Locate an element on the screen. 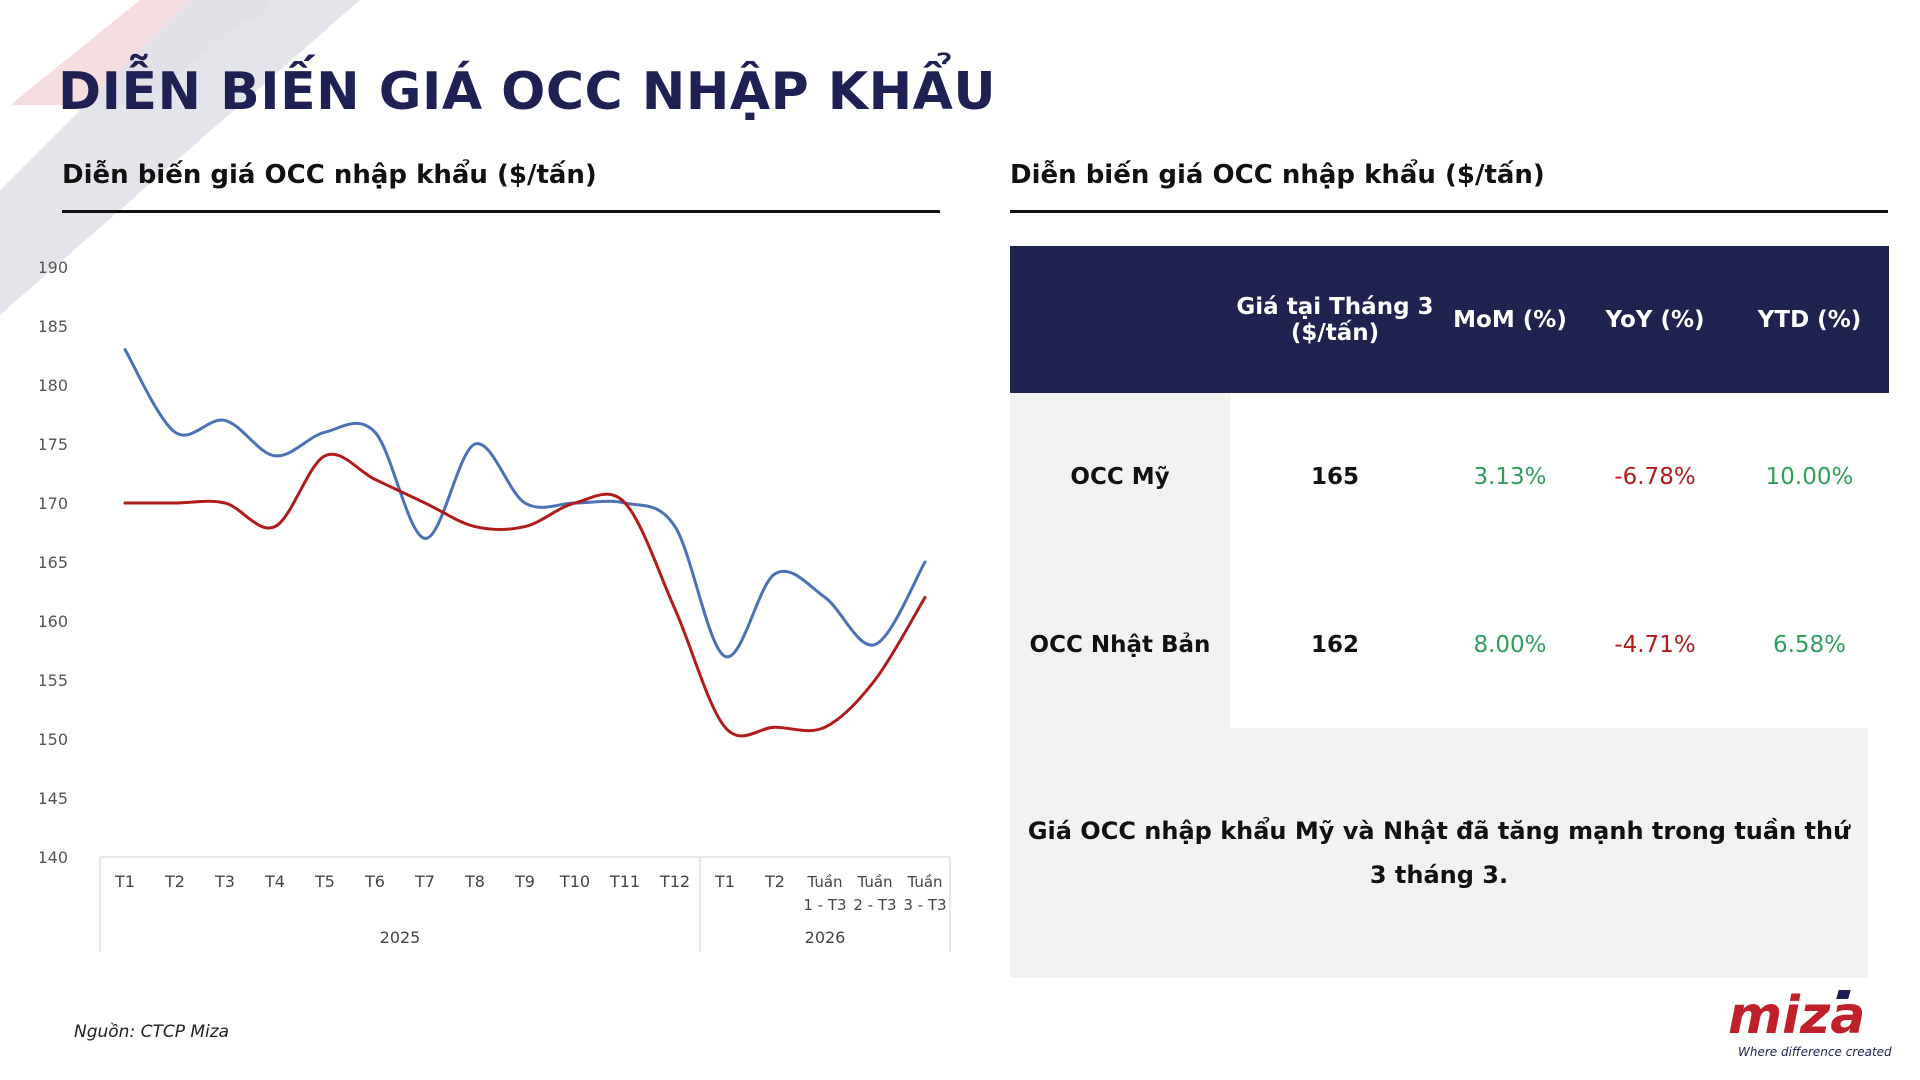 Image resolution: width=1920 pixels, height=1080 pixels. y-tick-label: 190 is located at coordinates (54, 267).